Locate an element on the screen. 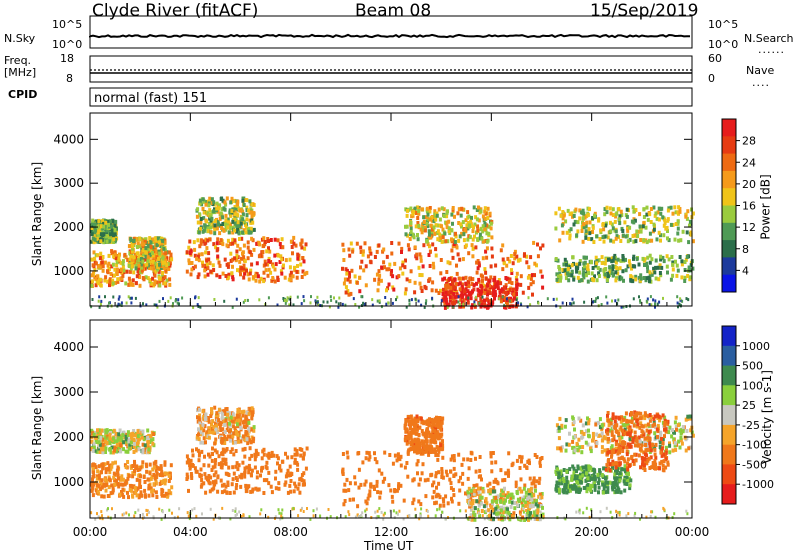 Image resolution: width=800 pixels, height=554 pixels. nave-label: Nave is located at coordinates (760, 70).